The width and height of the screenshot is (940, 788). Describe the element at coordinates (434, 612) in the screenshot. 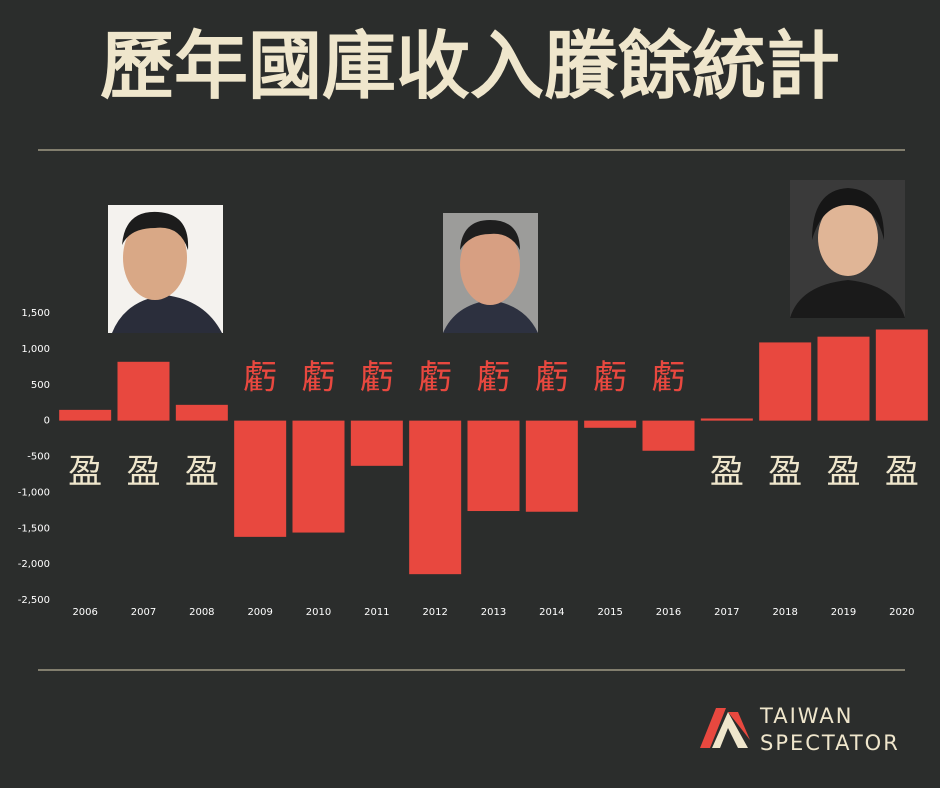

I see `x-tick-label: 2012` at that location.